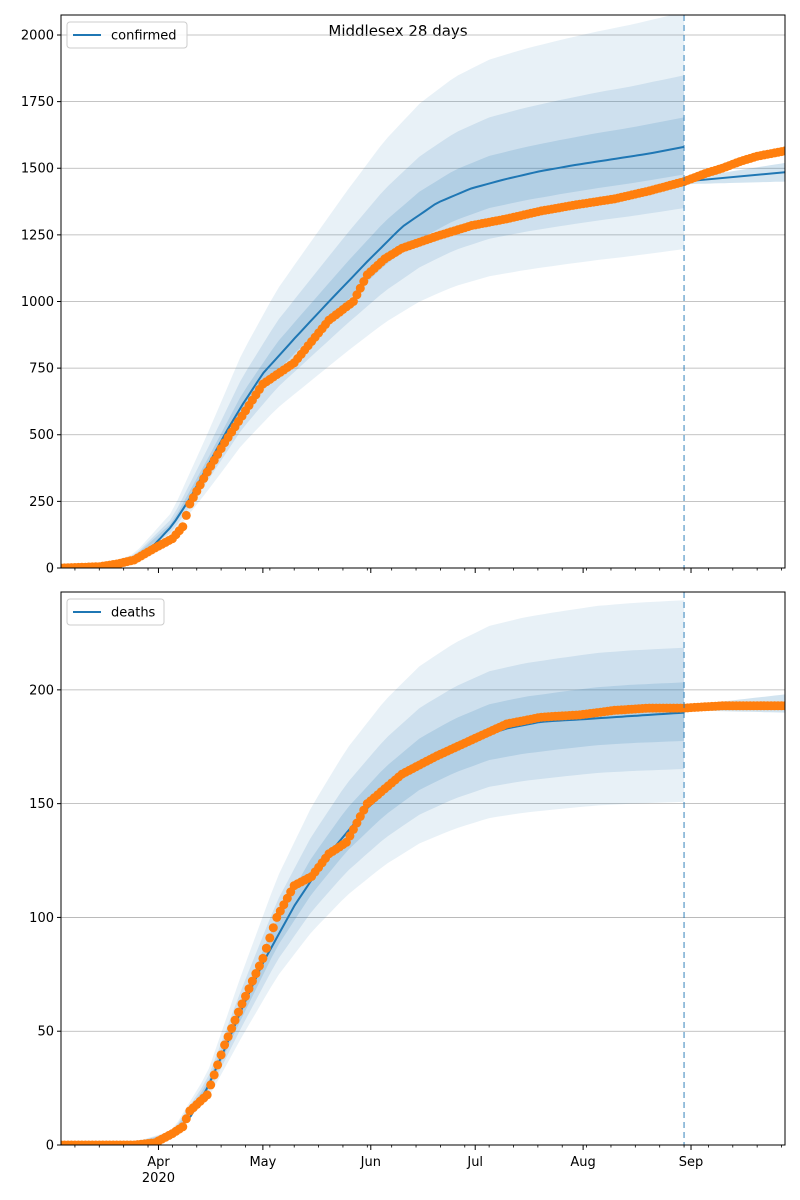  Describe the element at coordinates (41, 690) in the screenshot. I see `y-tick-label: 200` at that location.